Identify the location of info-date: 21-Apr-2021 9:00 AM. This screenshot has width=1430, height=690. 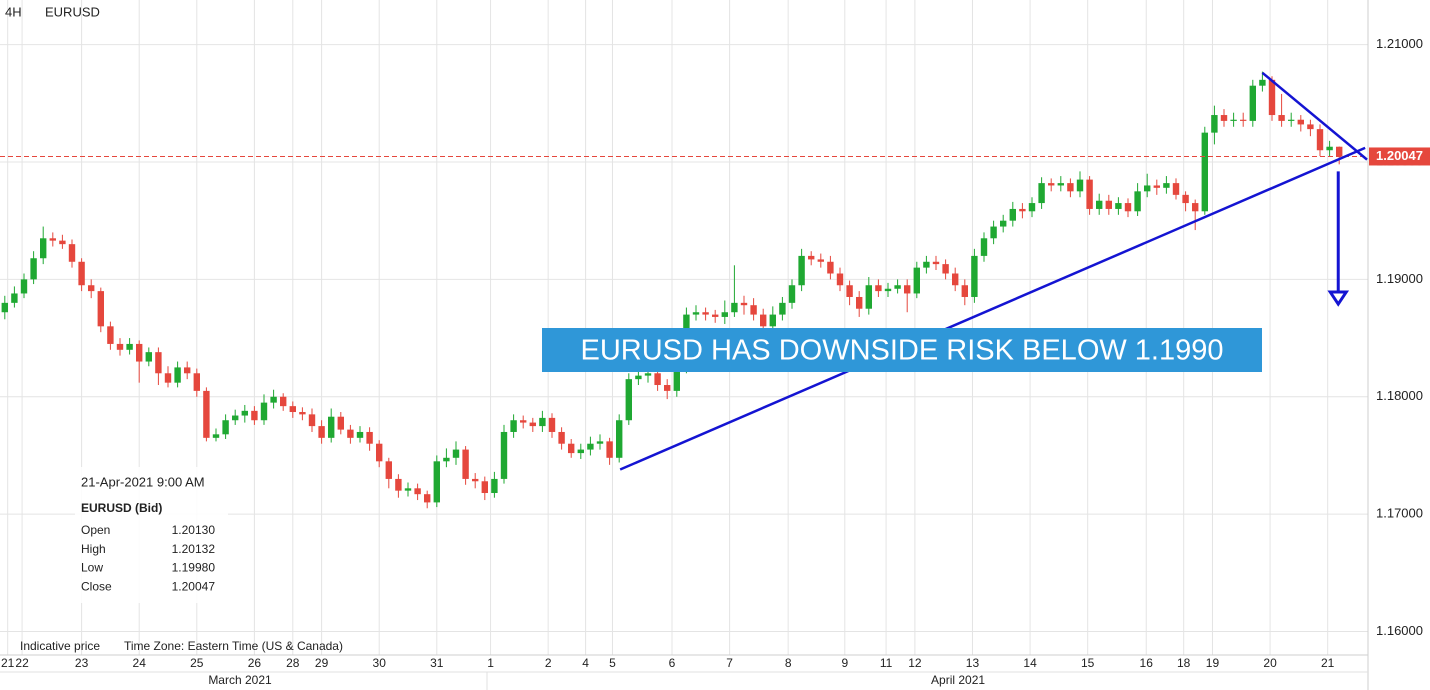
(143, 481).